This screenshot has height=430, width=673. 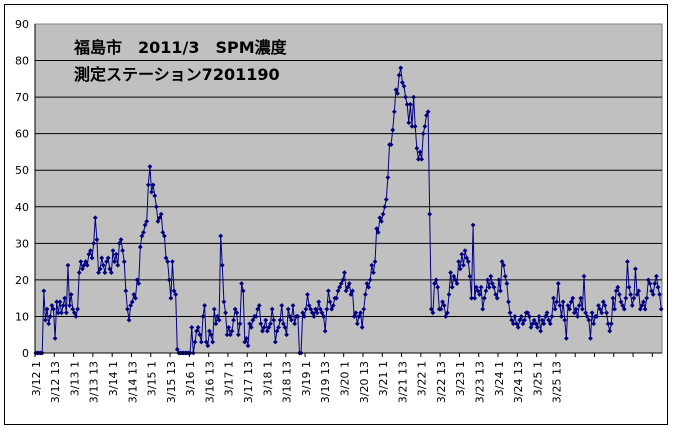 I want to click on x-tick-label: 3/23 1, so click(x=460, y=378).